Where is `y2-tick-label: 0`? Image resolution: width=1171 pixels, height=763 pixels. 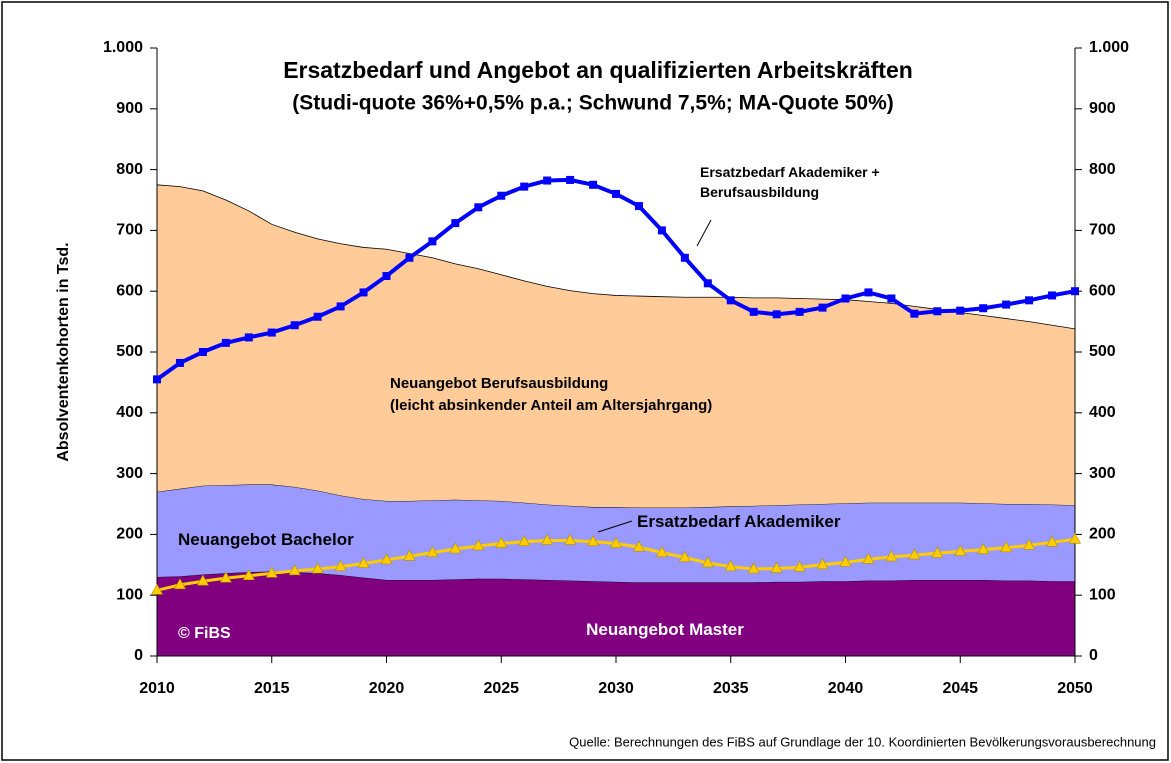 y2-tick-label: 0 is located at coordinates (1093, 655).